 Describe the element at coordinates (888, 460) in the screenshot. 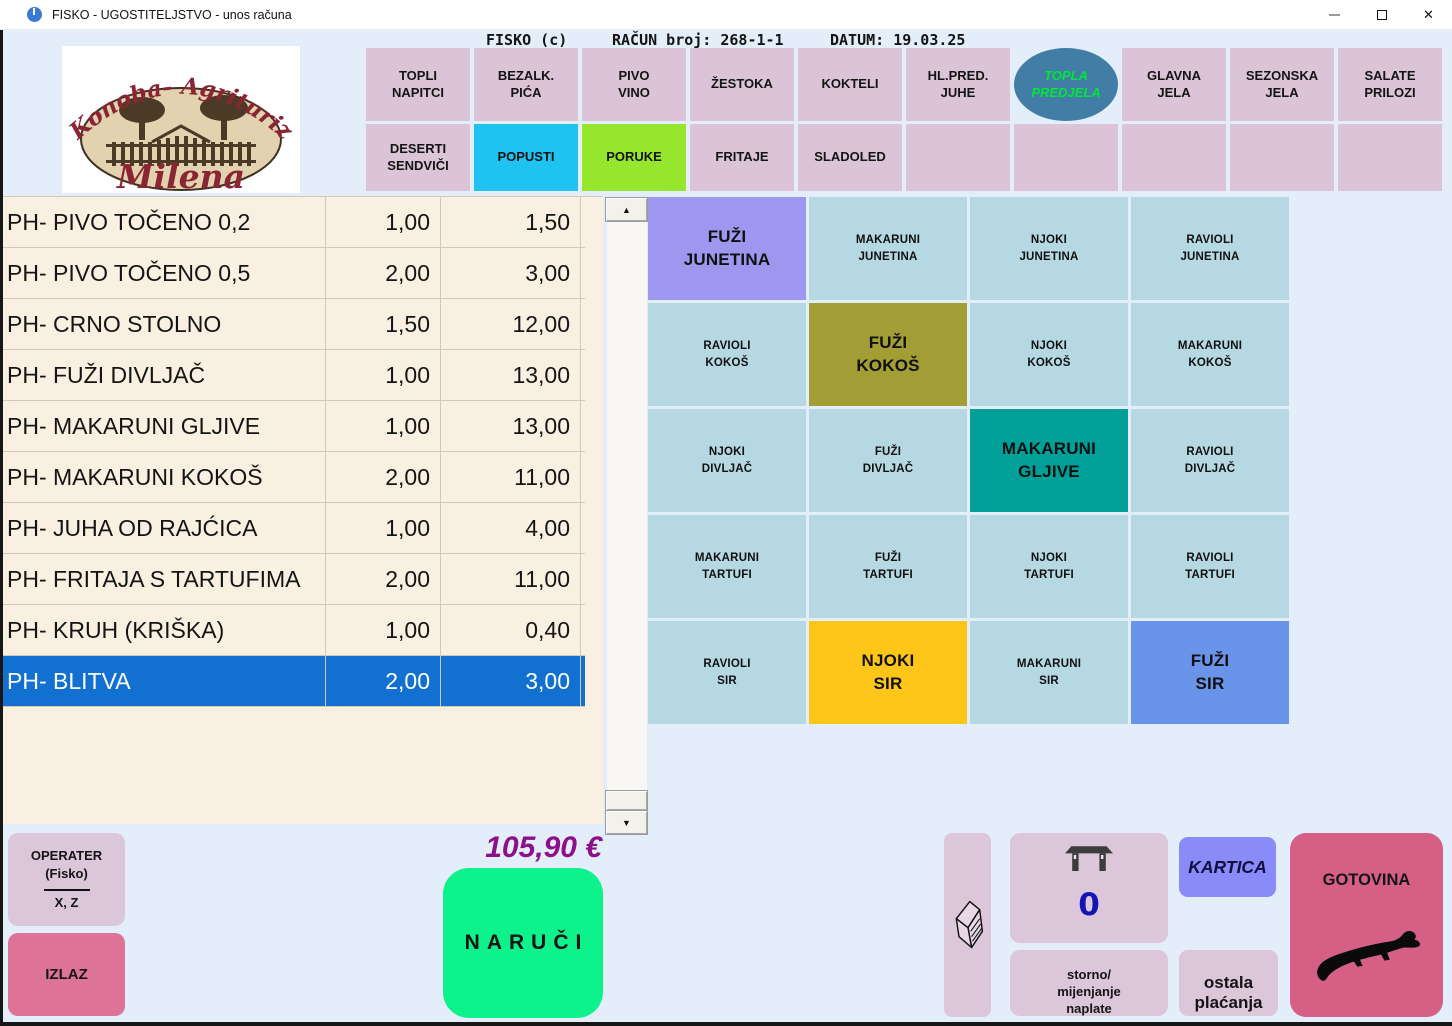

I see `product-button-fuzi-divljac: FUŽI DIVLJAČ` at that location.